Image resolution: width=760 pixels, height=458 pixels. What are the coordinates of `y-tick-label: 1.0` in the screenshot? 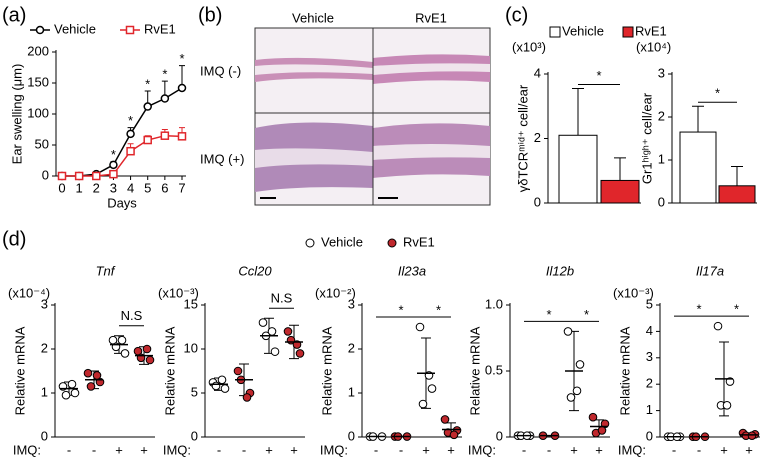 It's located at (494, 303).